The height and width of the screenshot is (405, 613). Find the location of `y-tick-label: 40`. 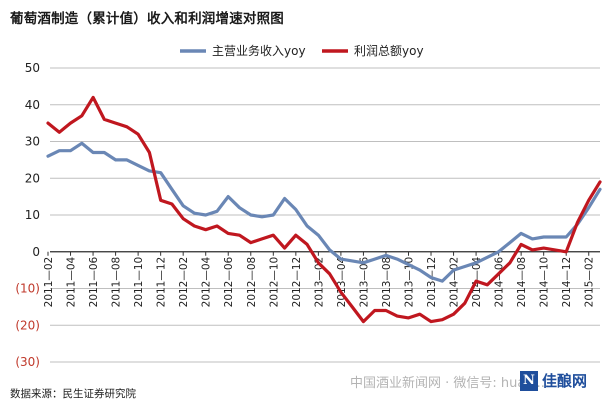

y-tick-label: 40 is located at coordinates (32, 105).